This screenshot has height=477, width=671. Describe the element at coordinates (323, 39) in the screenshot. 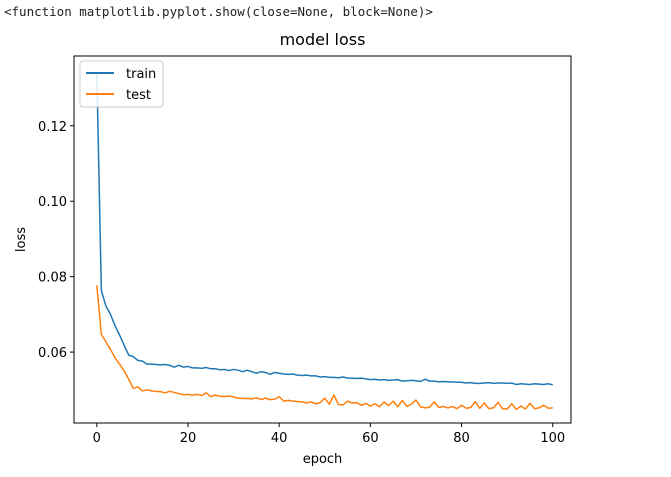

I see `chart-title: model loss` at that location.